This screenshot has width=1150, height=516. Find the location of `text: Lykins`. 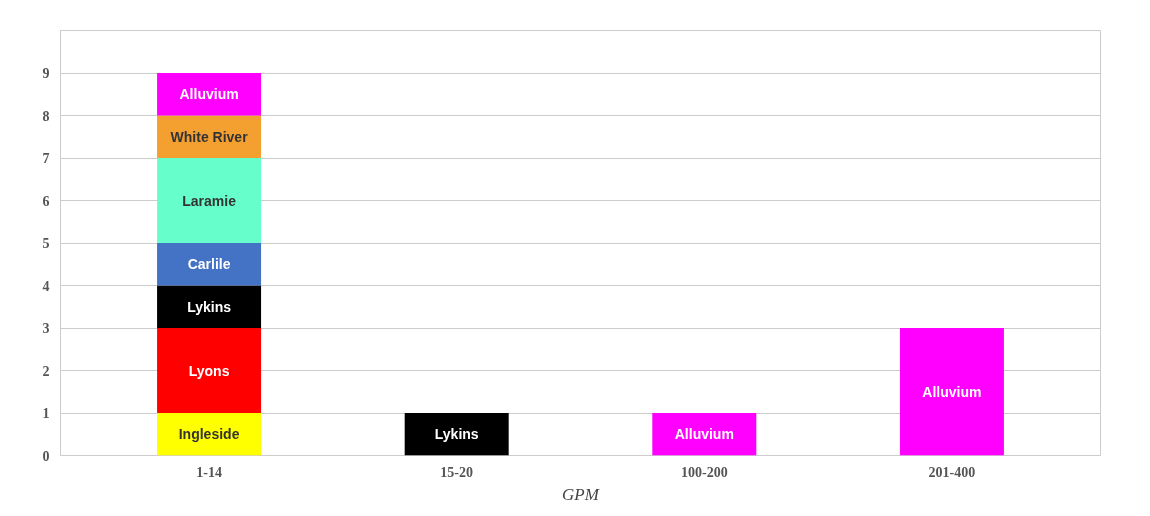

text: Lykins is located at coordinates (456, 434).